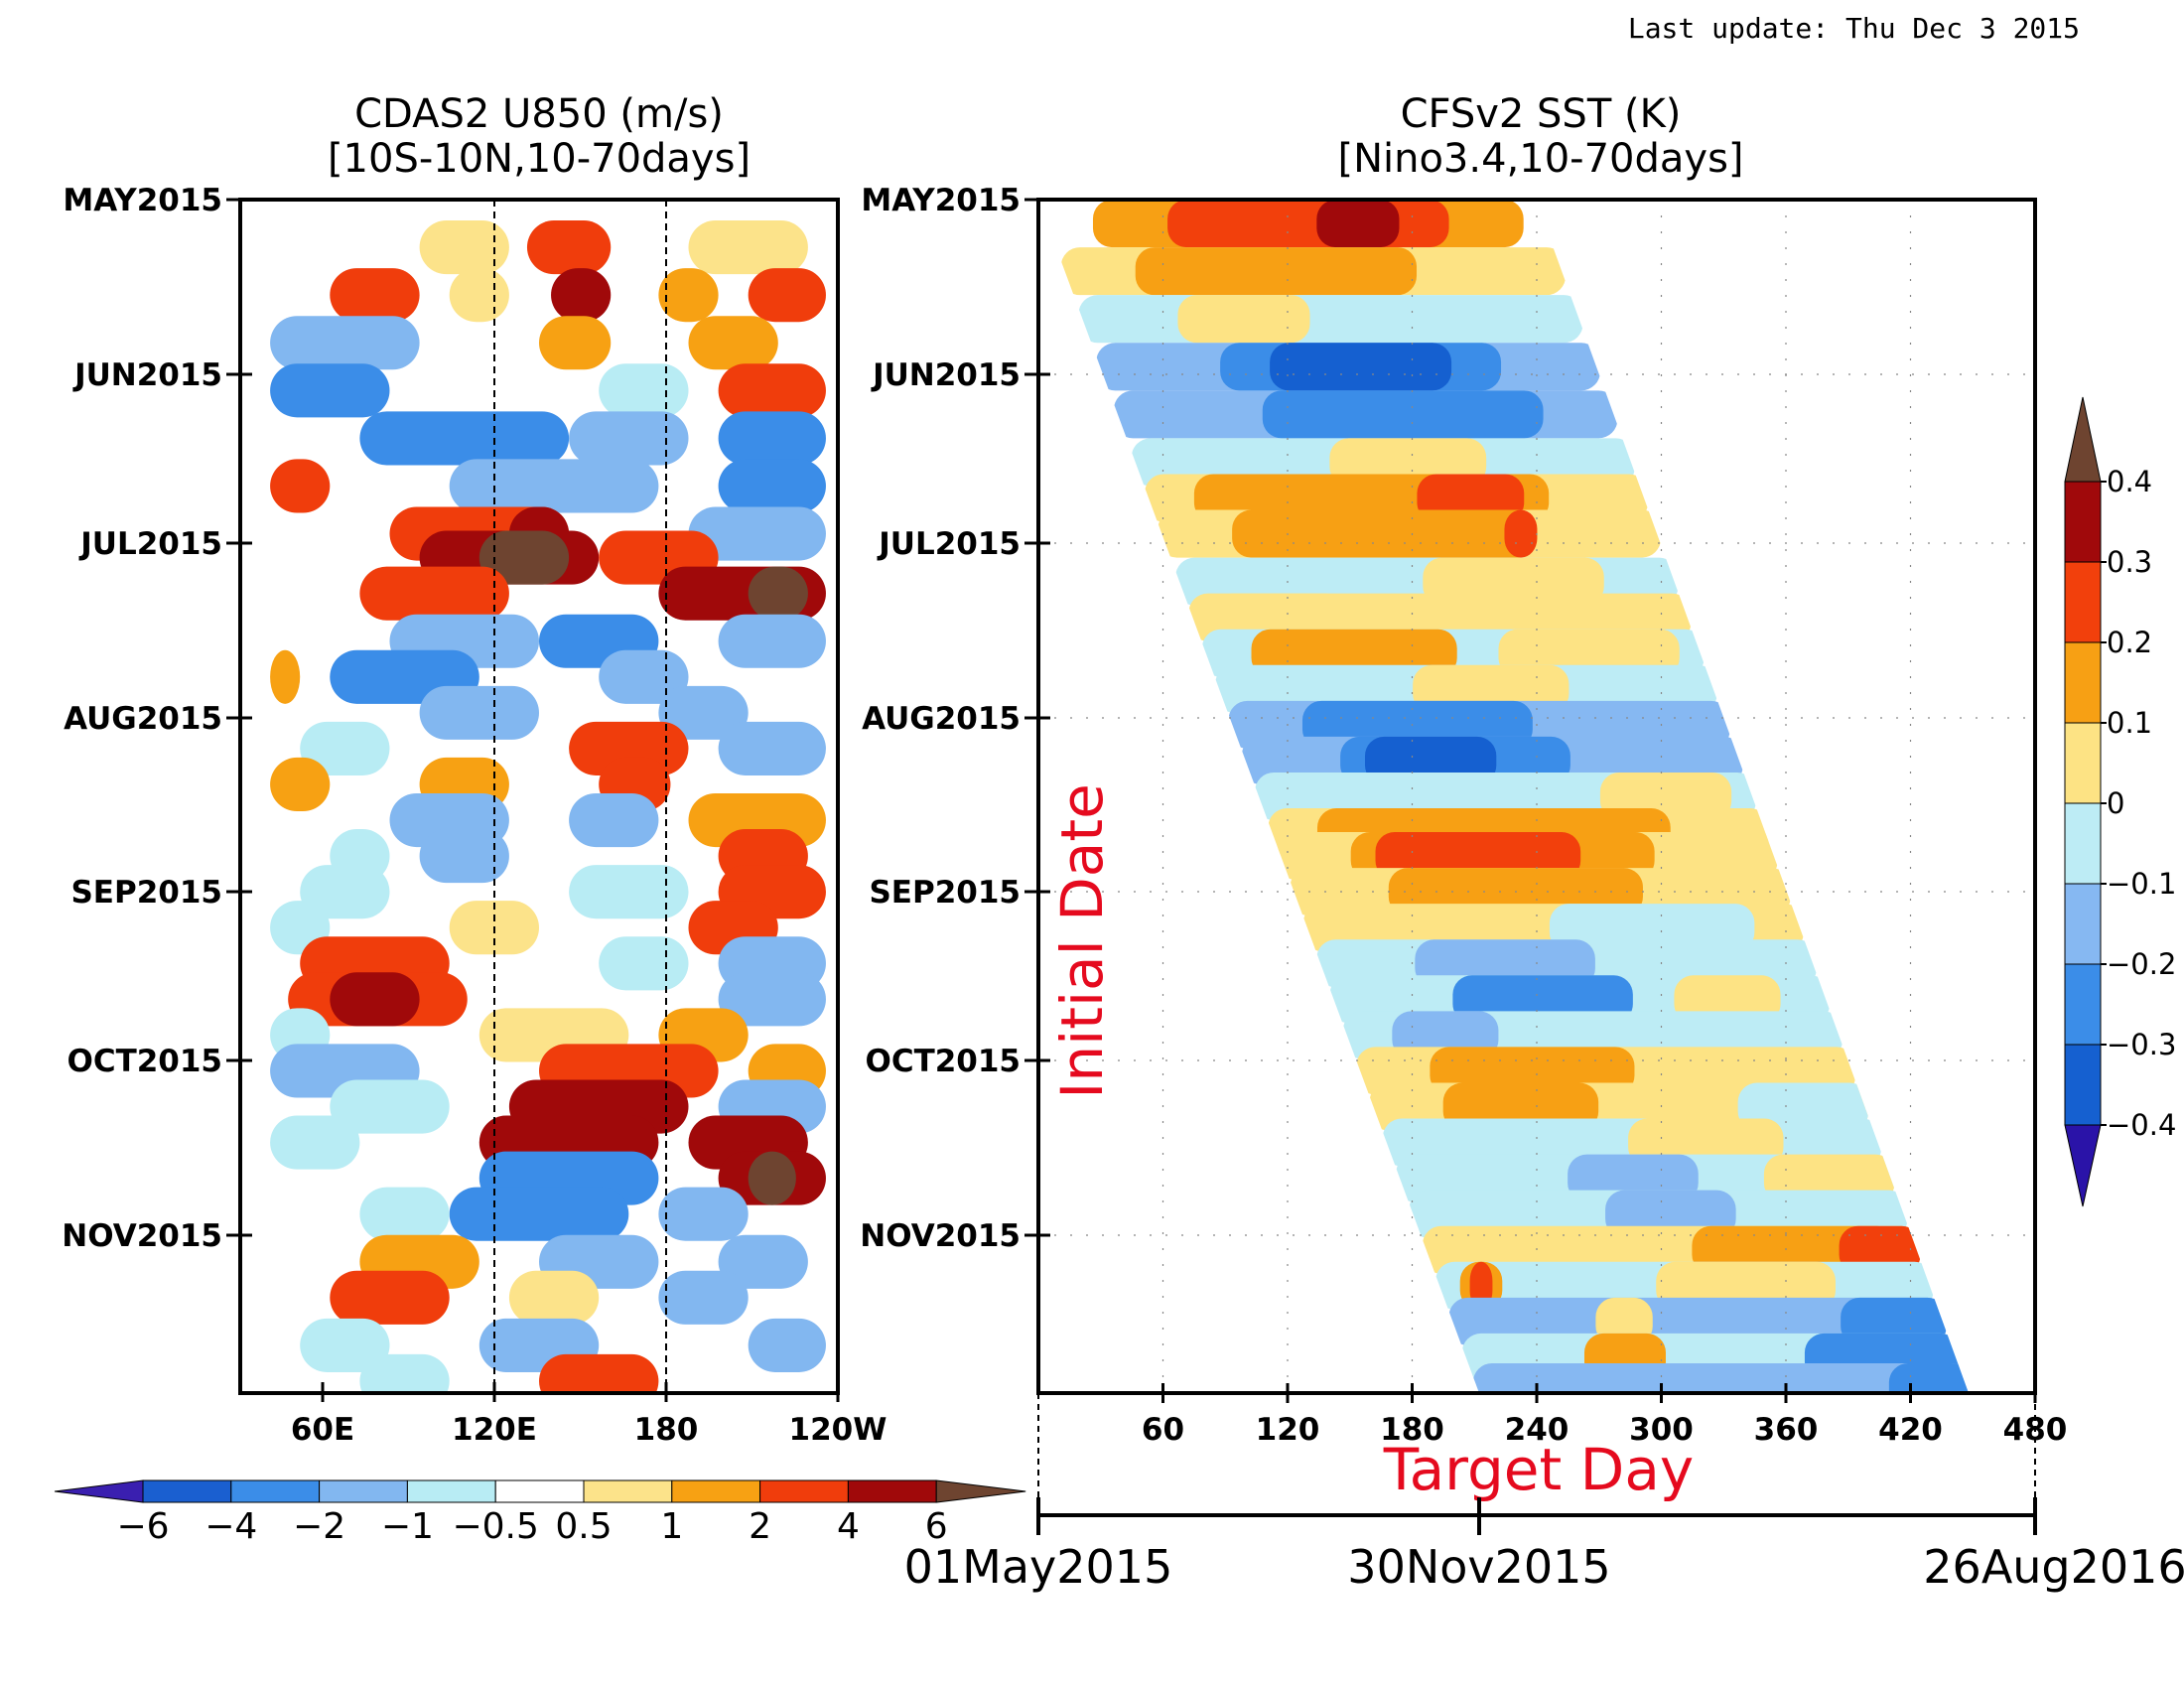 This screenshot has width=2184, height=1688. Describe the element at coordinates (2083, 439) in the screenshot. I see `sst-cbar-high-arrow` at that location.